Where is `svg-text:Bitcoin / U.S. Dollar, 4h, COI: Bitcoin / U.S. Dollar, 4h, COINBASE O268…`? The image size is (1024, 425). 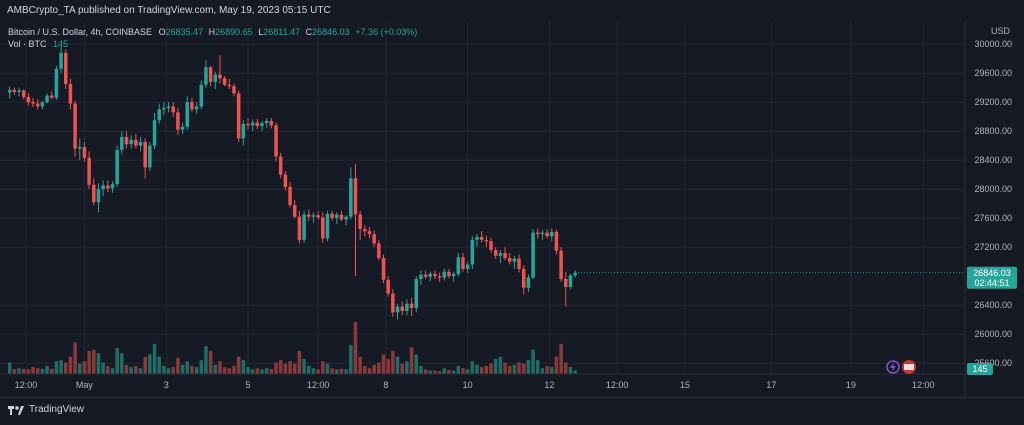
svg-text:Bitcoin / U.S. Dollar, 4h, COI: Bitcoin / U.S. Dollar, 4h, COINBASE O268… is located at coordinates (212, 32).